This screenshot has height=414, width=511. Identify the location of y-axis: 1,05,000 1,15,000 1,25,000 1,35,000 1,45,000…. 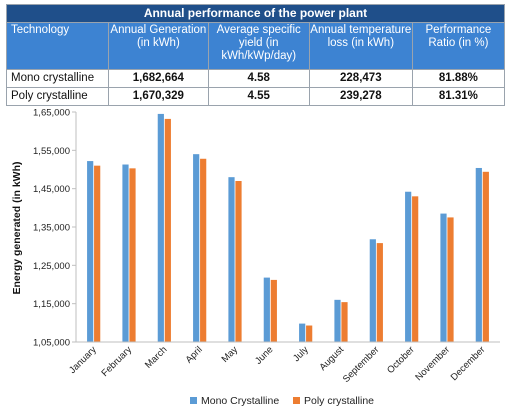
(55, 228).